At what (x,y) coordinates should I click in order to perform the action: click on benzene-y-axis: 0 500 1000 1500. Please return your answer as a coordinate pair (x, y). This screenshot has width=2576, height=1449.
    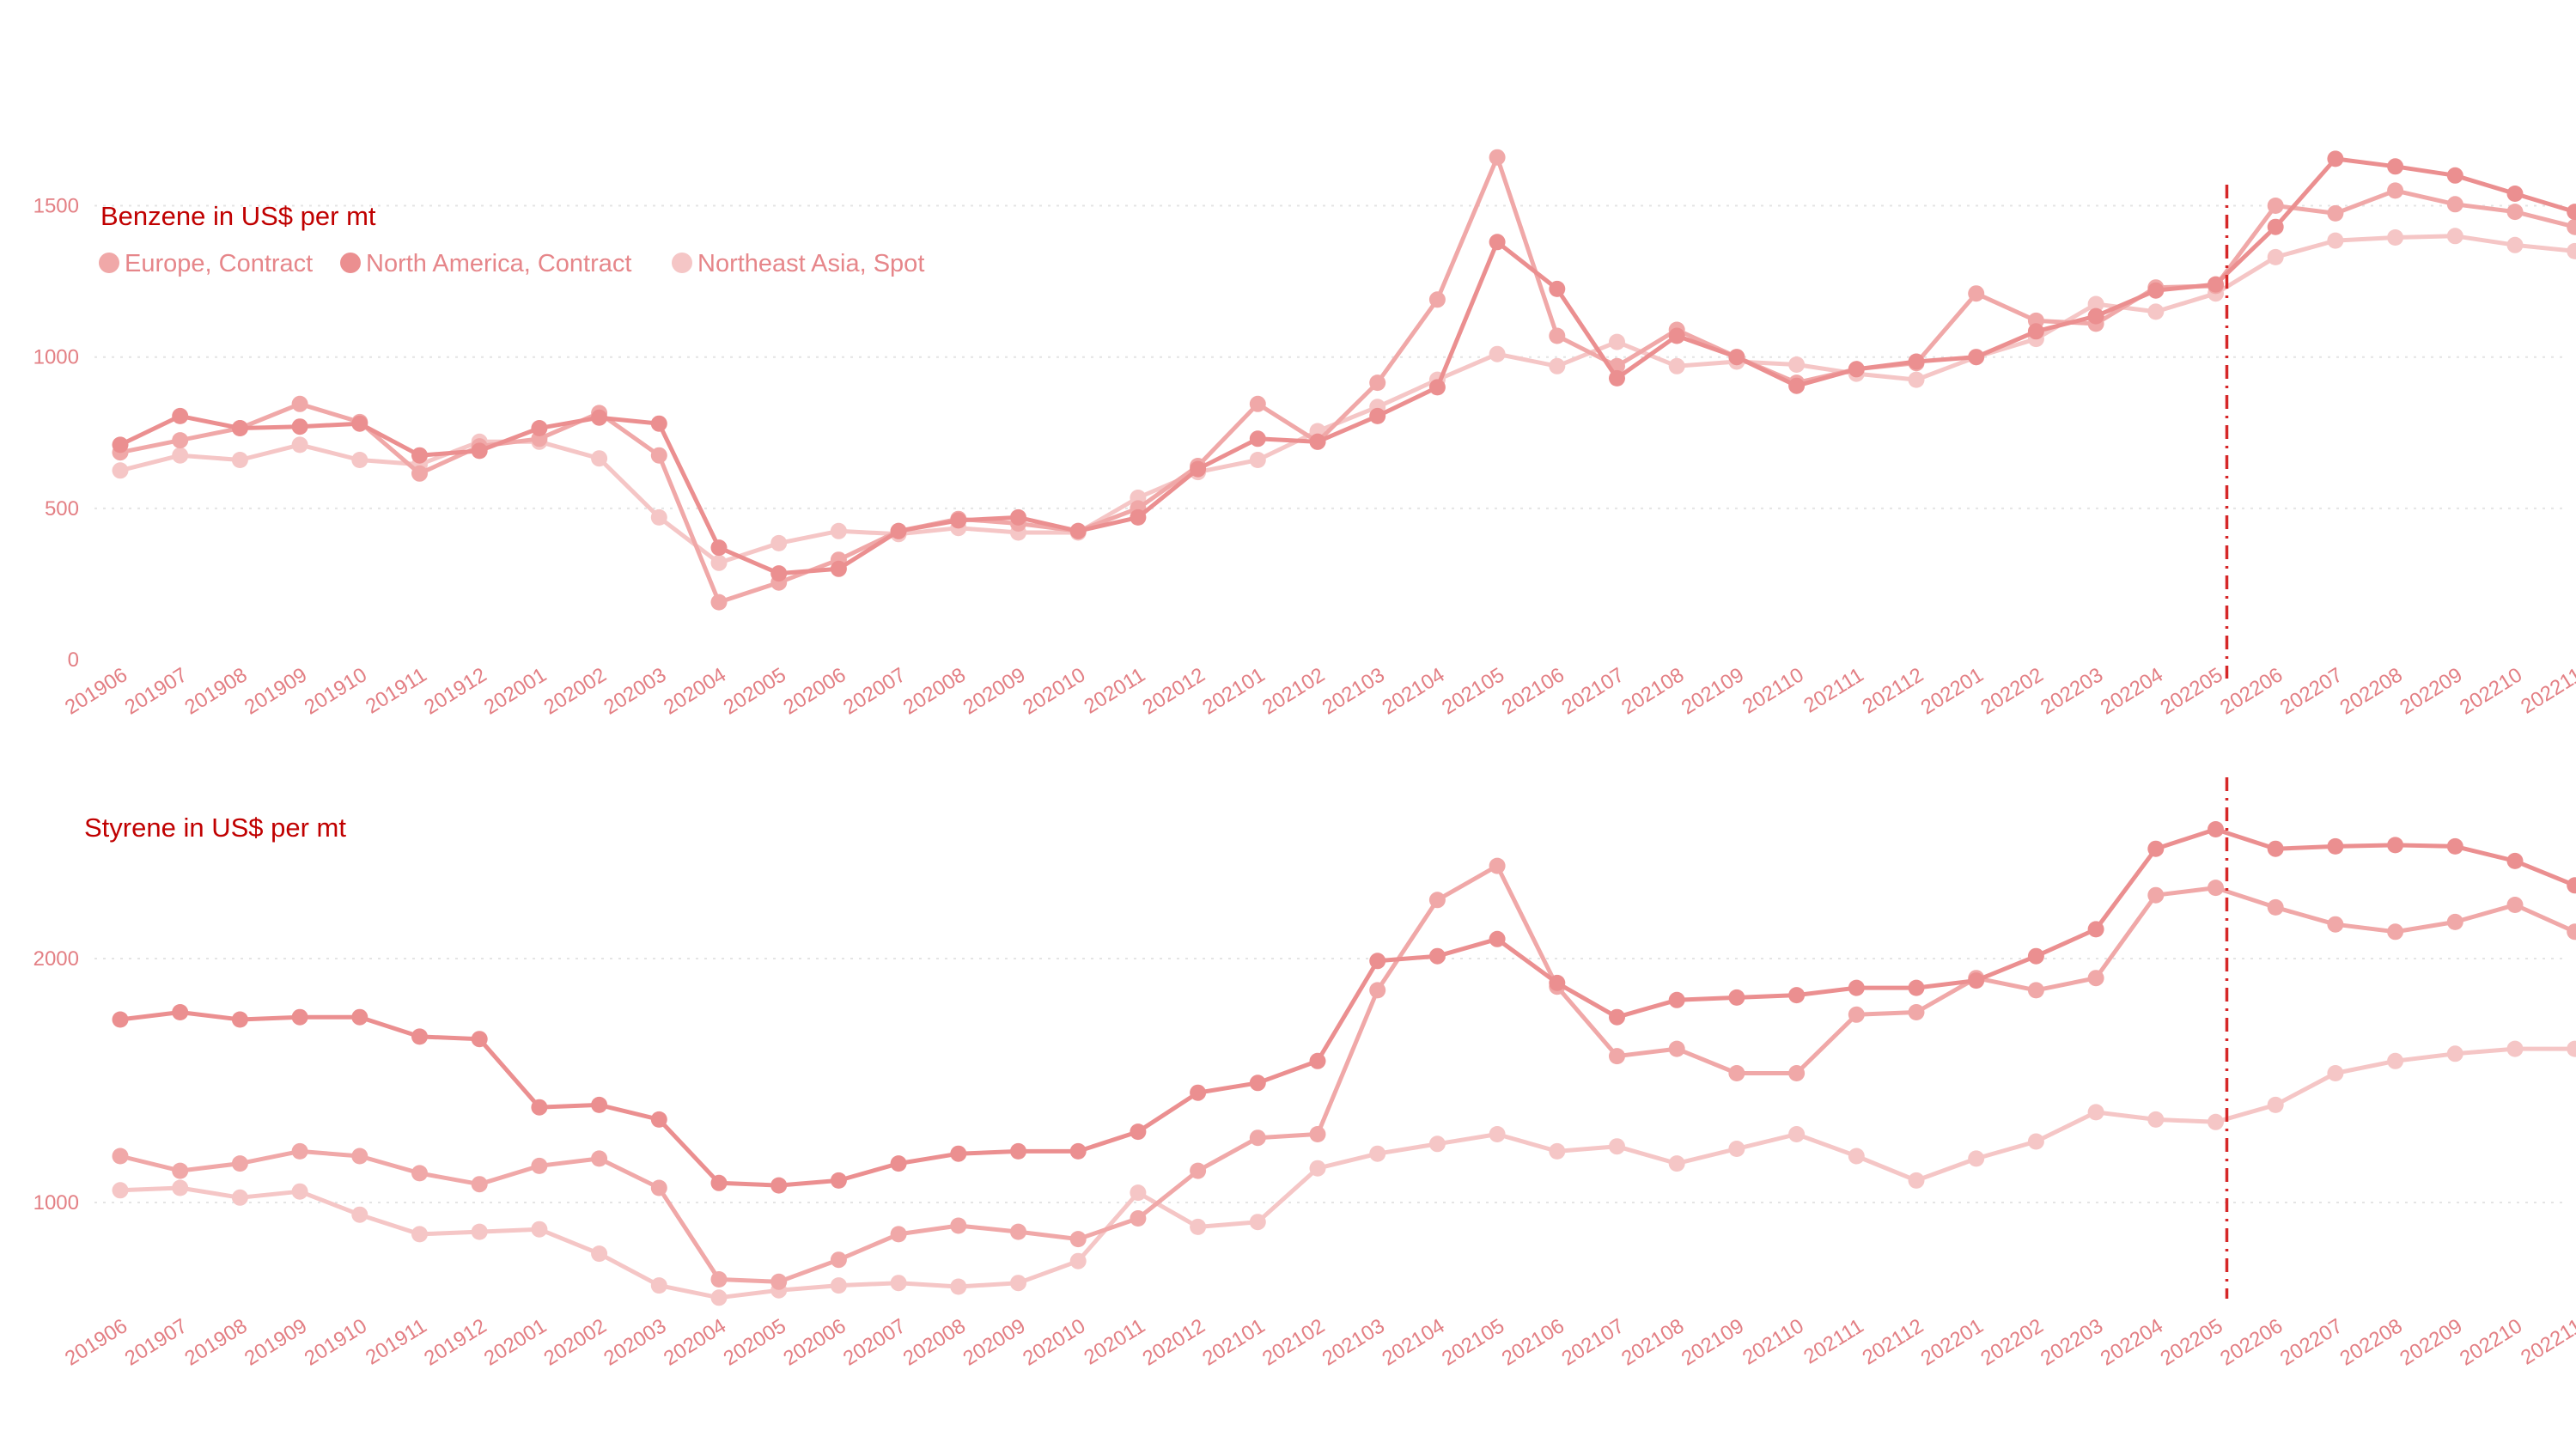
    Looking at the image, I should click on (56, 433).